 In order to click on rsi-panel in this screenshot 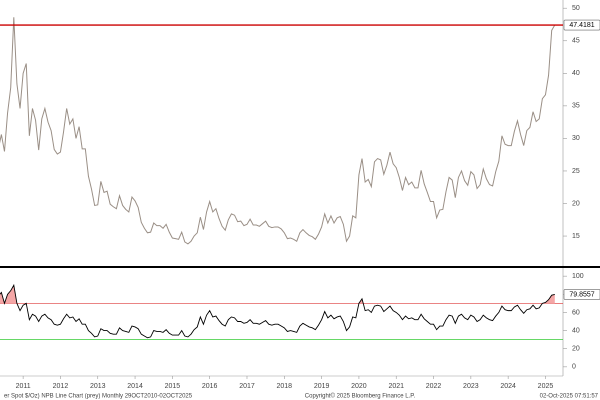, I will do `click(277, 311)`.